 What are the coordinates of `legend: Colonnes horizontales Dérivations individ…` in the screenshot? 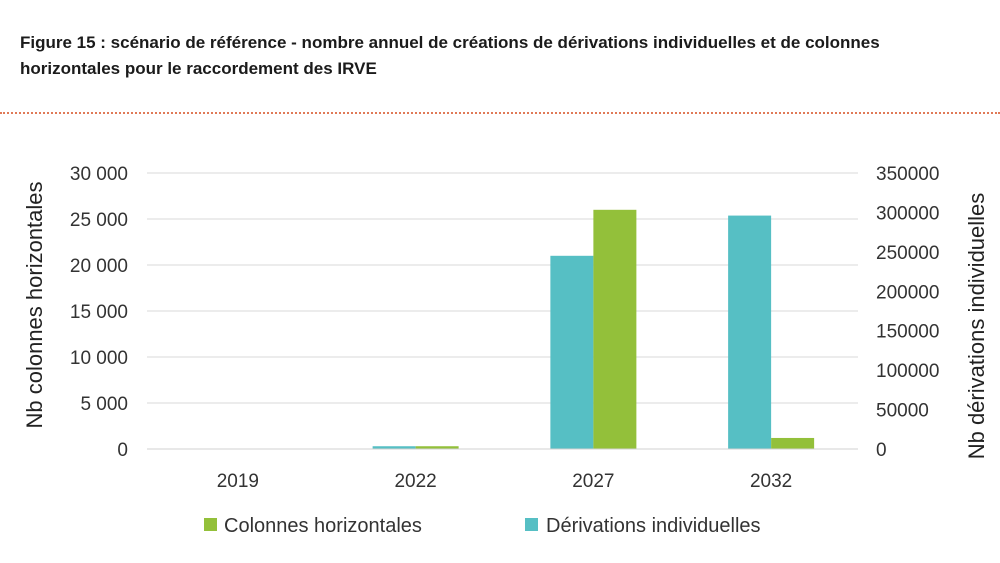 It's located at (482, 526).